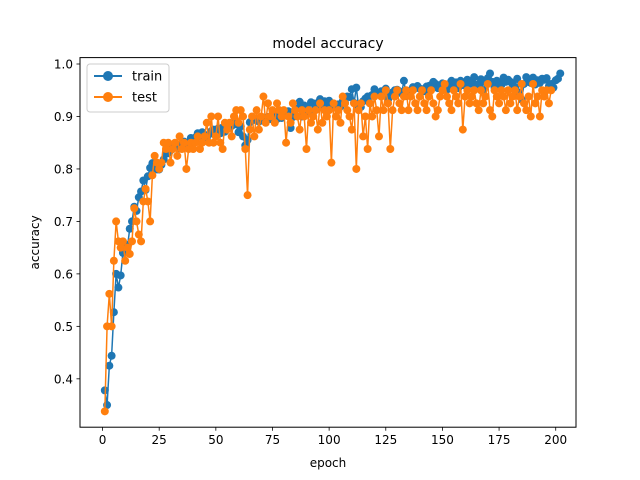 The height and width of the screenshot is (480, 640). What do you see at coordinates (333, 437) in the screenshot?
I see `x-axis-ticks: 0 25 50 75 100 125 150 175 200` at bounding box center [333, 437].